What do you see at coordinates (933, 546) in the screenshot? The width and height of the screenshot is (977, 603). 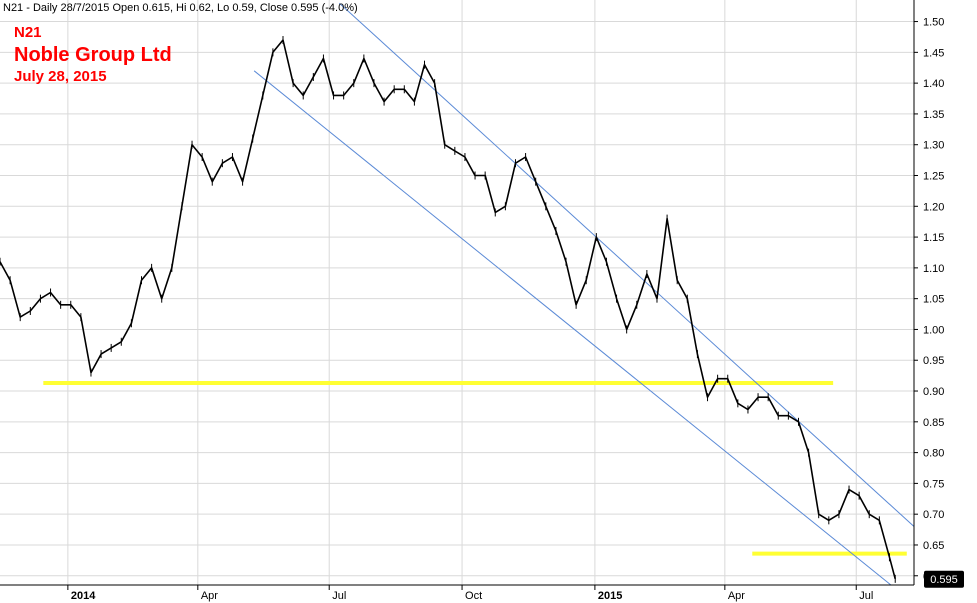 I see `y-tick-label: 0.65` at bounding box center [933, 546].